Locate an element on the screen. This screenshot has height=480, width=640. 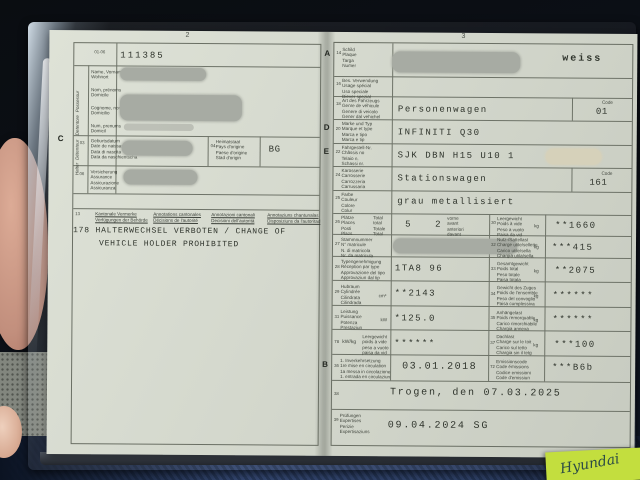
document-serial-number: 111385 is located at coordinates (142, 55).